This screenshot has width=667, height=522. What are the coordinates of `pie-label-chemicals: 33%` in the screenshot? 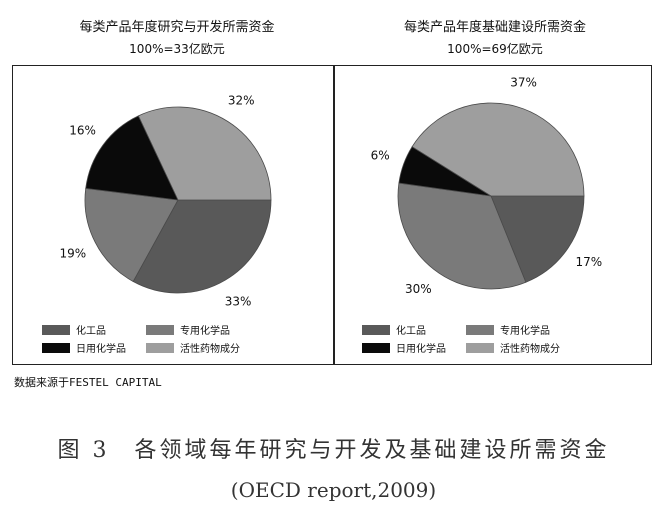 It's located at (238, 302).